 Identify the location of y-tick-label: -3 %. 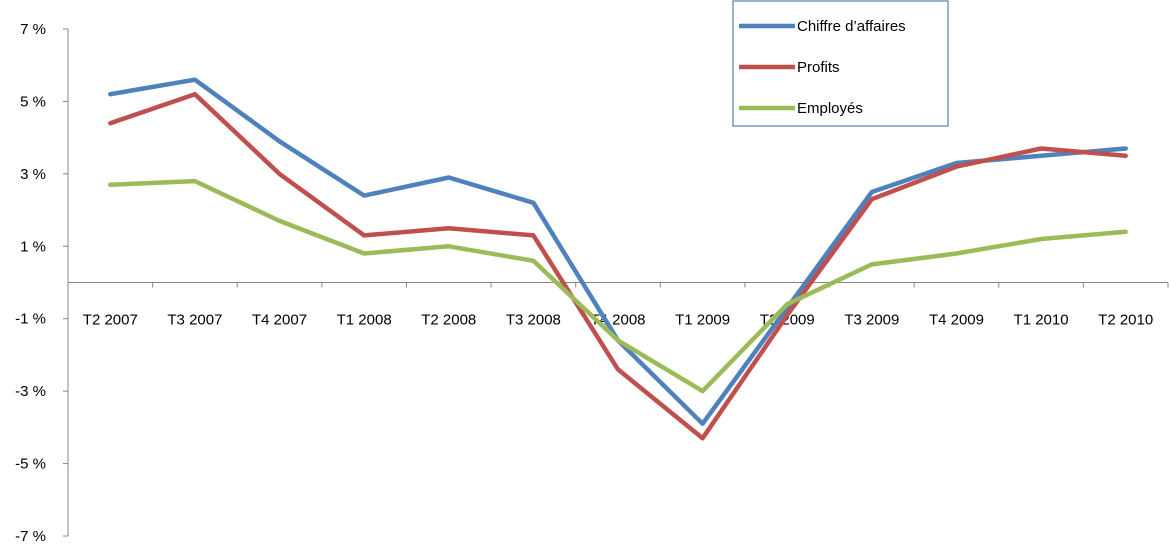
(30, 391).